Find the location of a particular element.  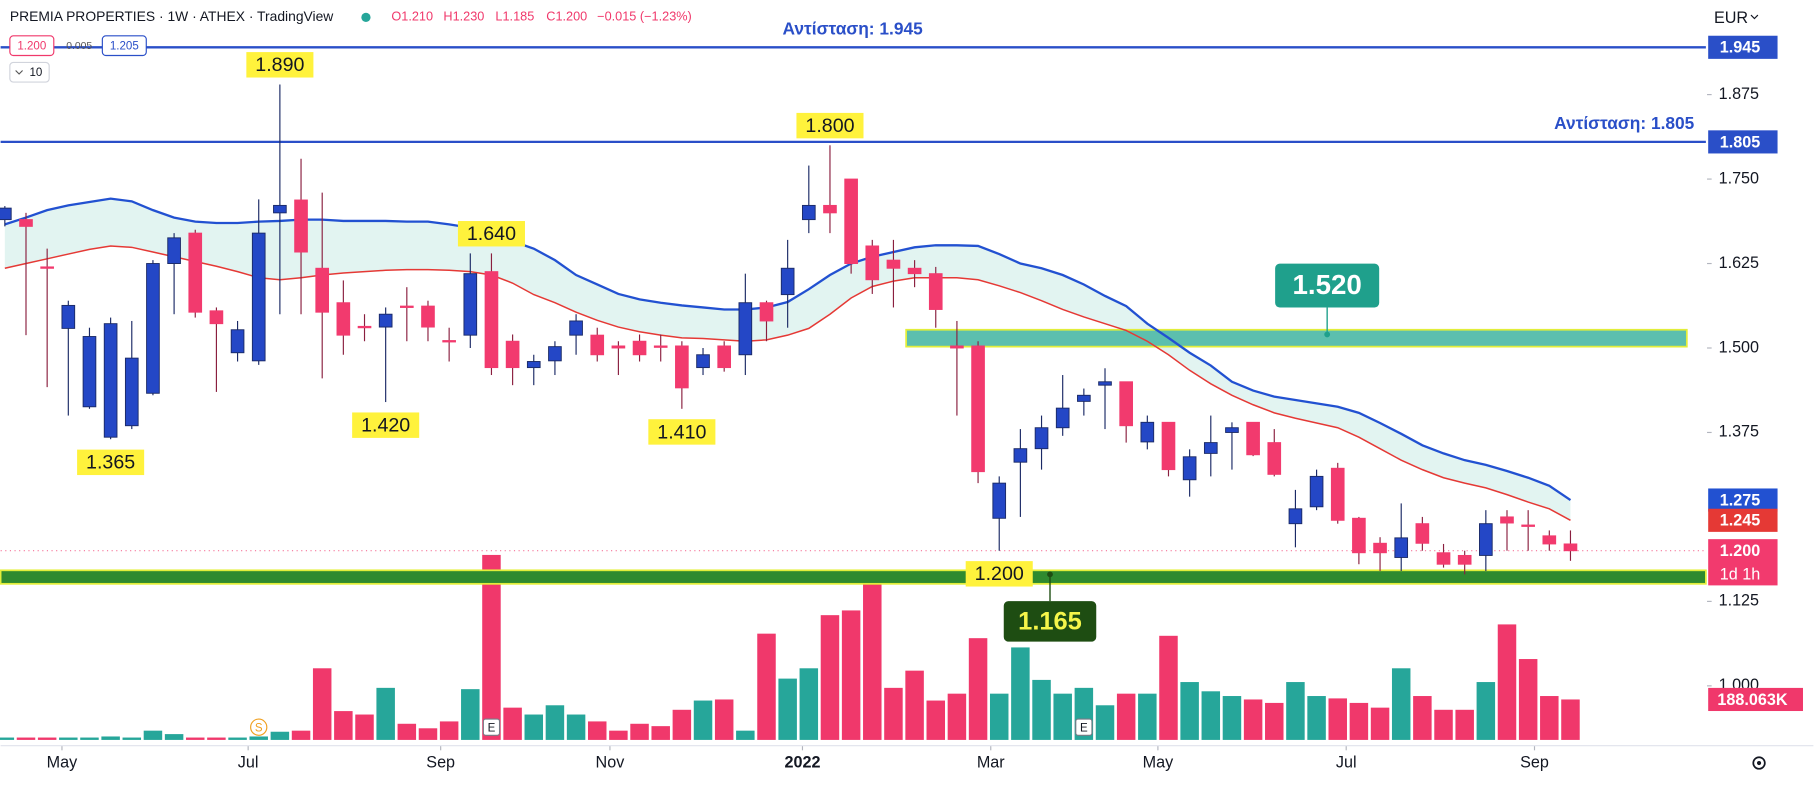

callout-label: 1.165 is located at coordinates (1050, 621).